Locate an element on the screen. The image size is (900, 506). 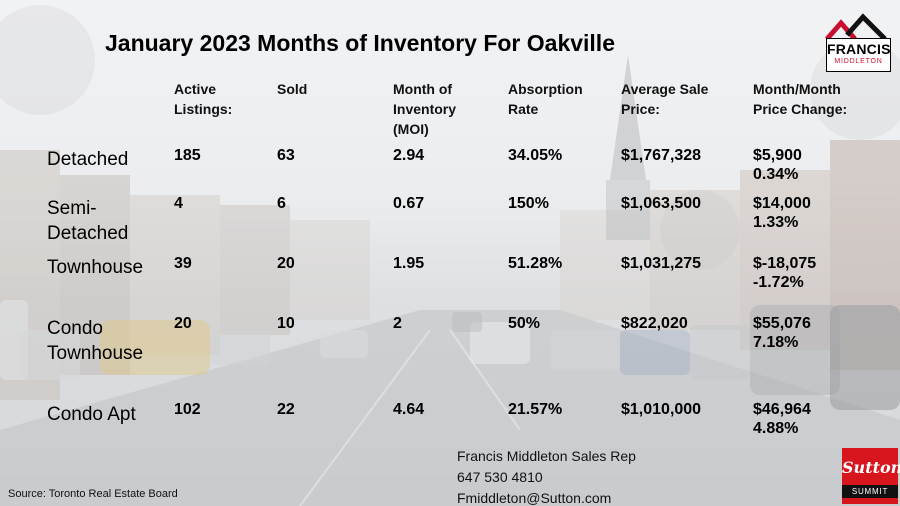
logo-name: FRANCIS is located at coordinates (859, 49).